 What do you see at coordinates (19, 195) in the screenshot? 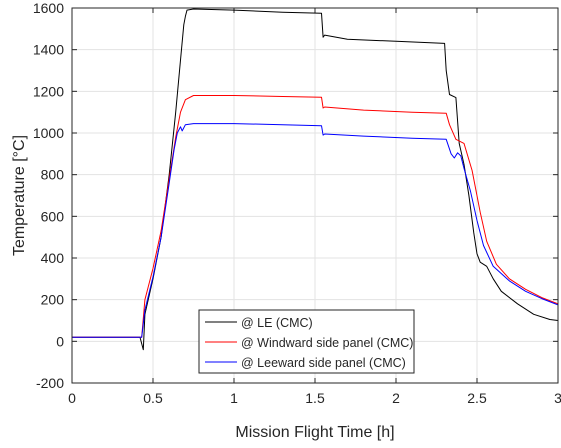
I see `y-axis-label: Temperature [°C]` at bounding box center [19, 195].